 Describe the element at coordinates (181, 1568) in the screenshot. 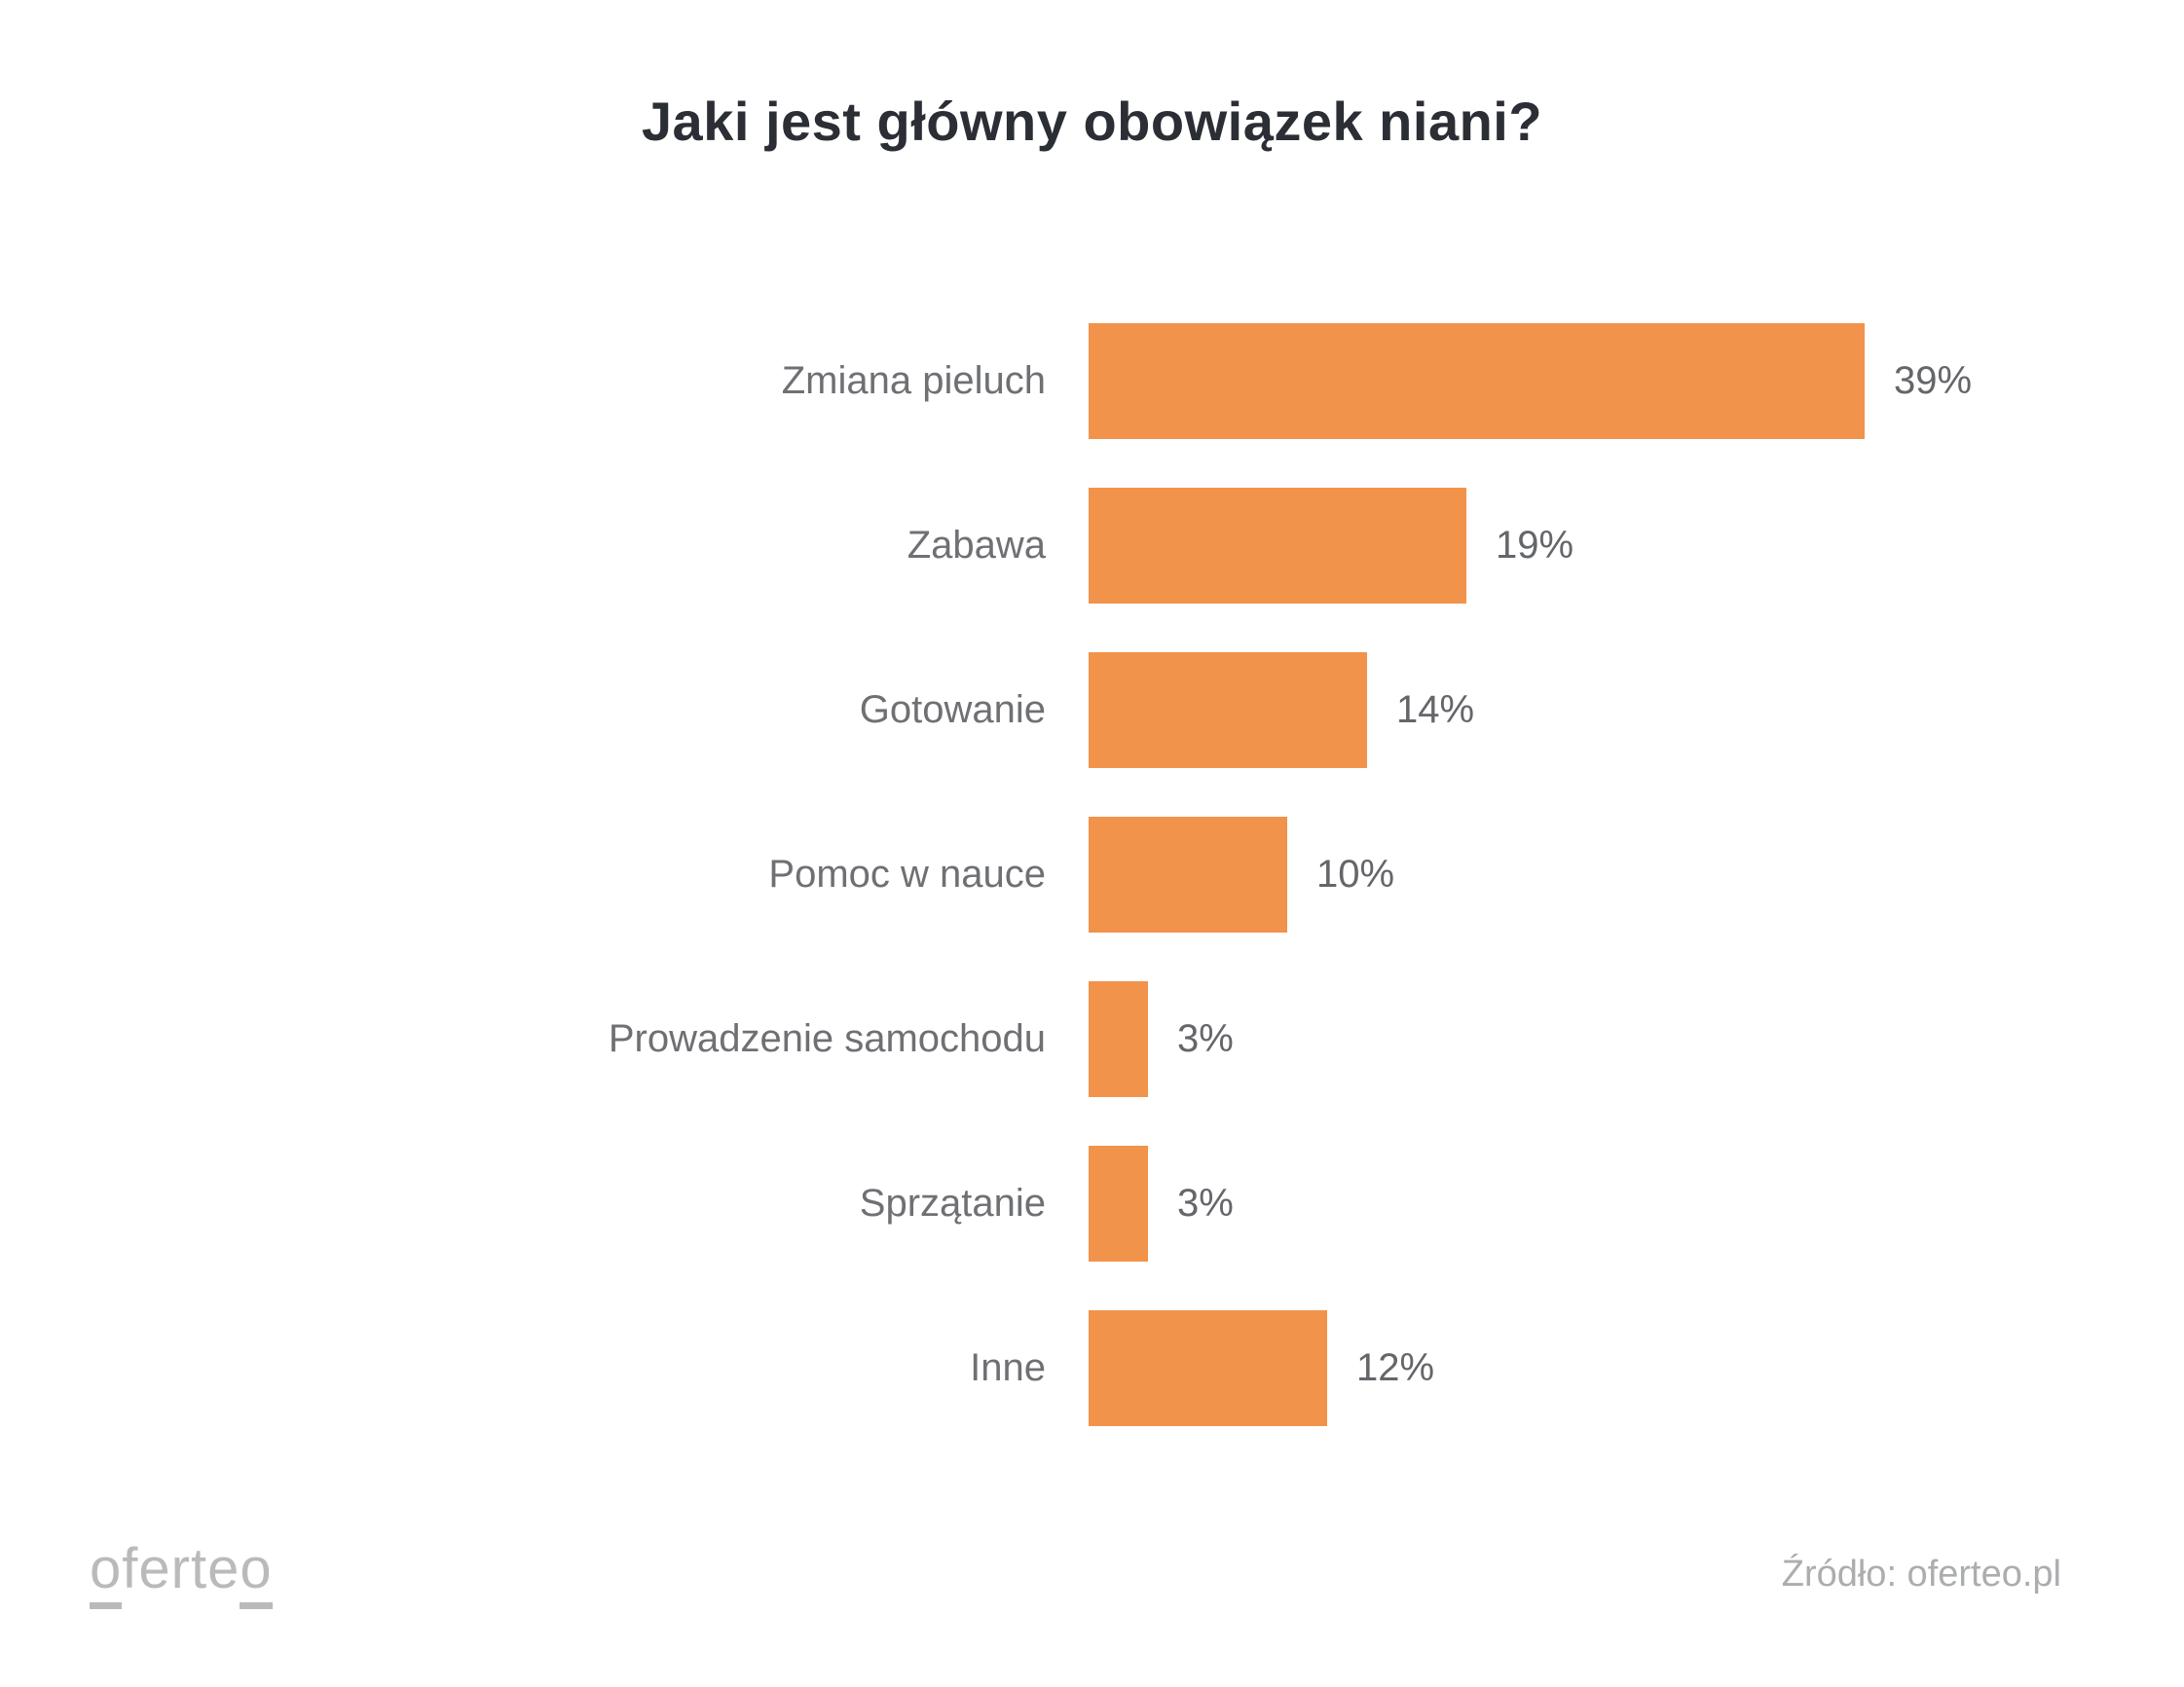

I see `logo-letters-middle: ferte` at that location.